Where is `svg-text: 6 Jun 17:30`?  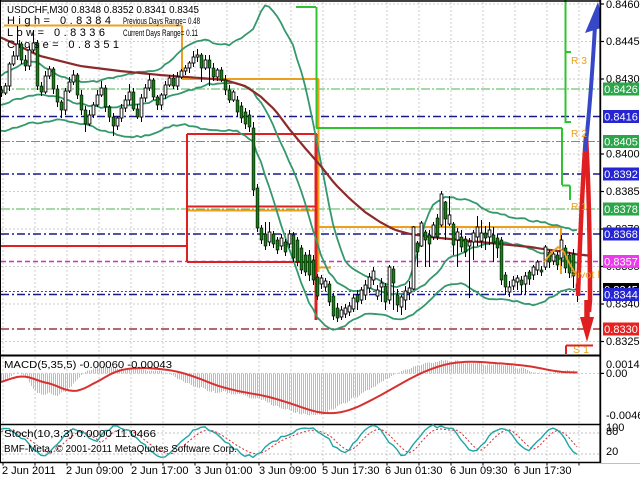 svg-text: 6 Jun 17:30 is located at coordinates (543, 471).